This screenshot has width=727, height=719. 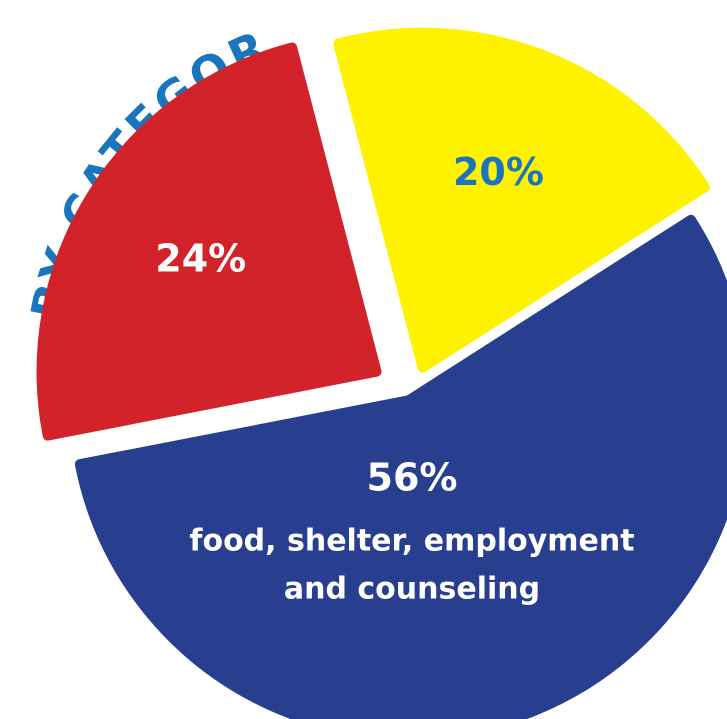 What do you see at coordinates (412, 589) in the screenshot?
I see `slice-description-line-2: and counseling` at bounding box center [412, 589].